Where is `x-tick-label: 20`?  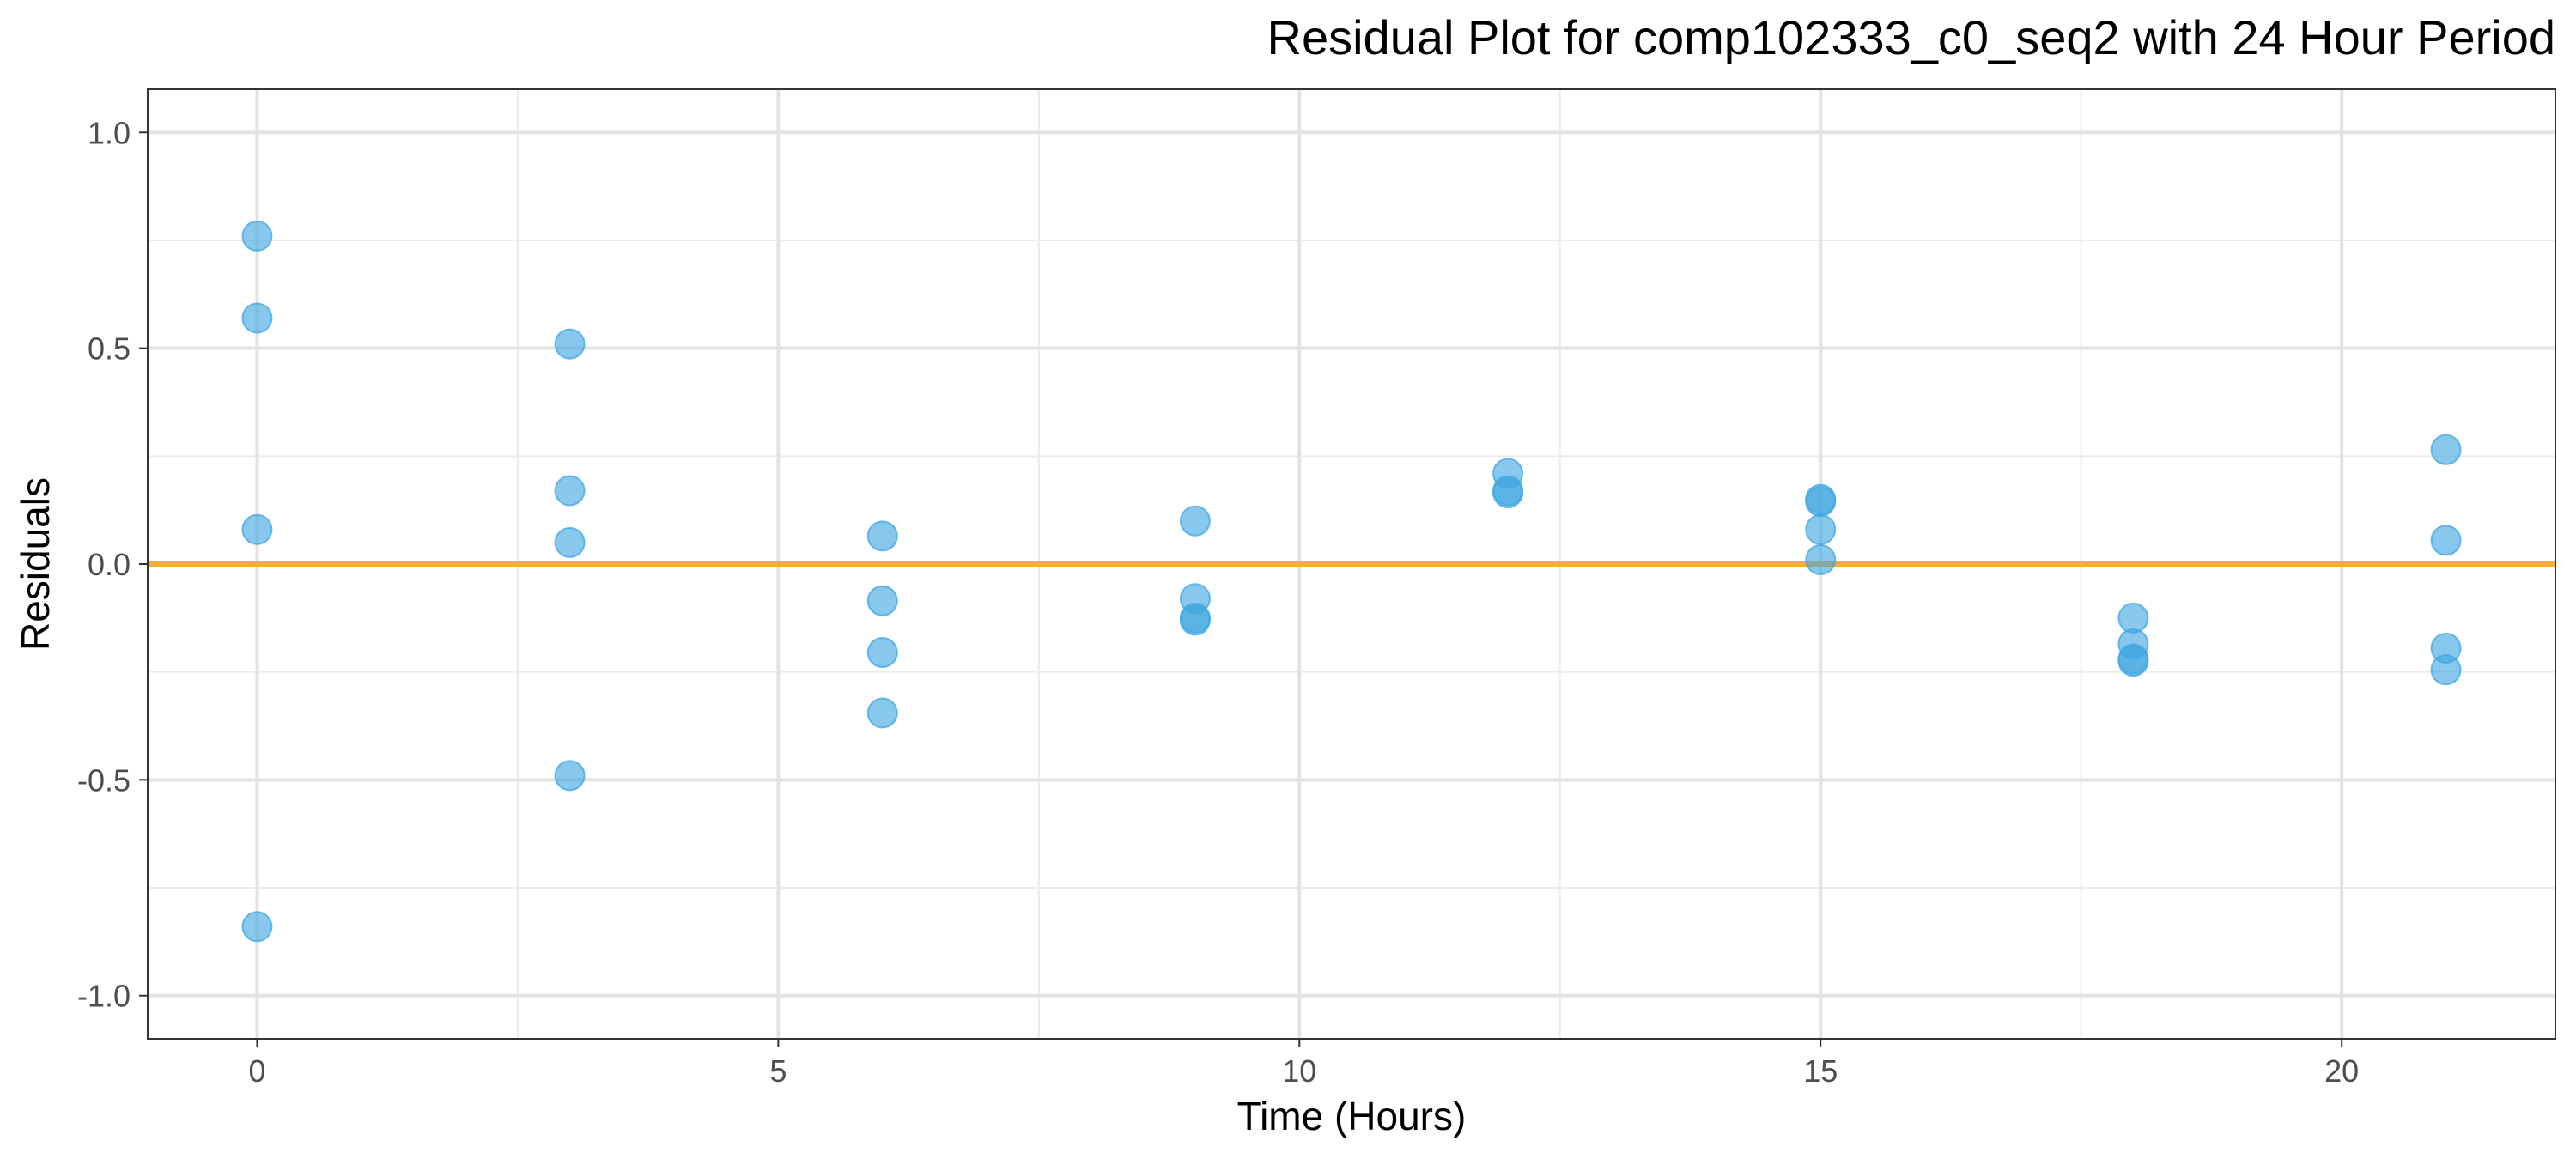
x-tick-label: 20 is located at coordinates (2341, 1071).